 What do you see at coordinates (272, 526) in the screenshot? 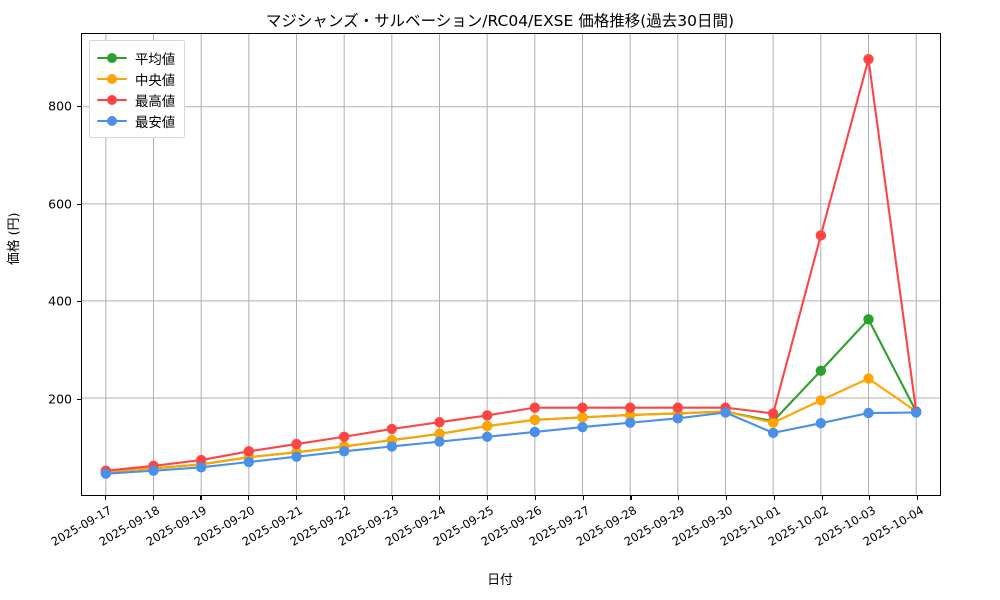
I see `x-tick-label: 2025-09-21` at bounding box center [272, 526].